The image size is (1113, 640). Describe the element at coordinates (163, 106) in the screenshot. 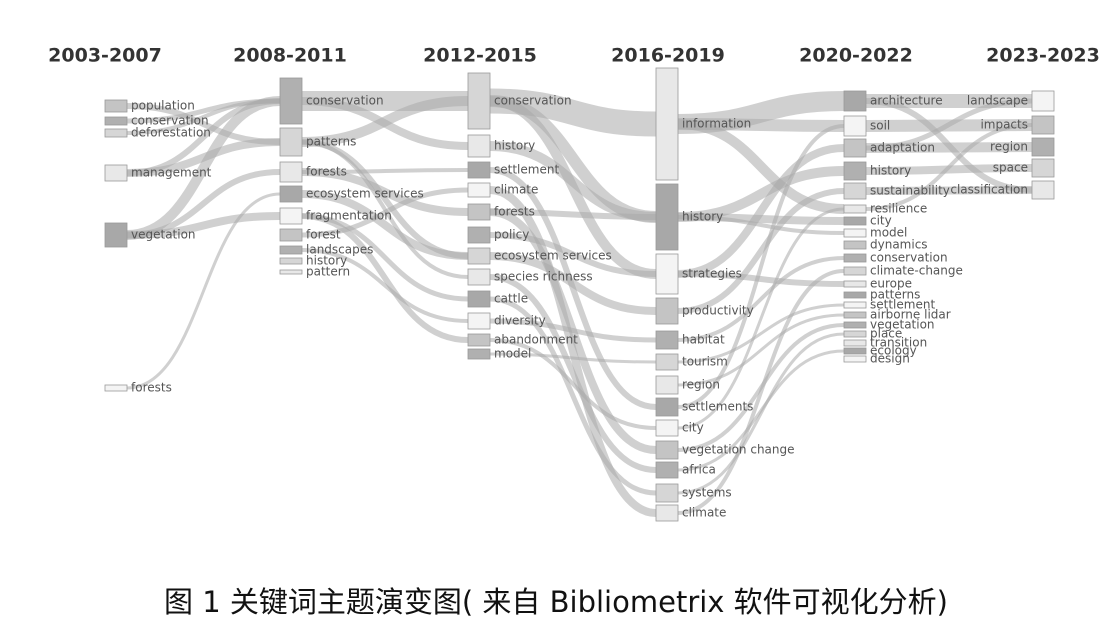

I see `theme-label: population` at that location.